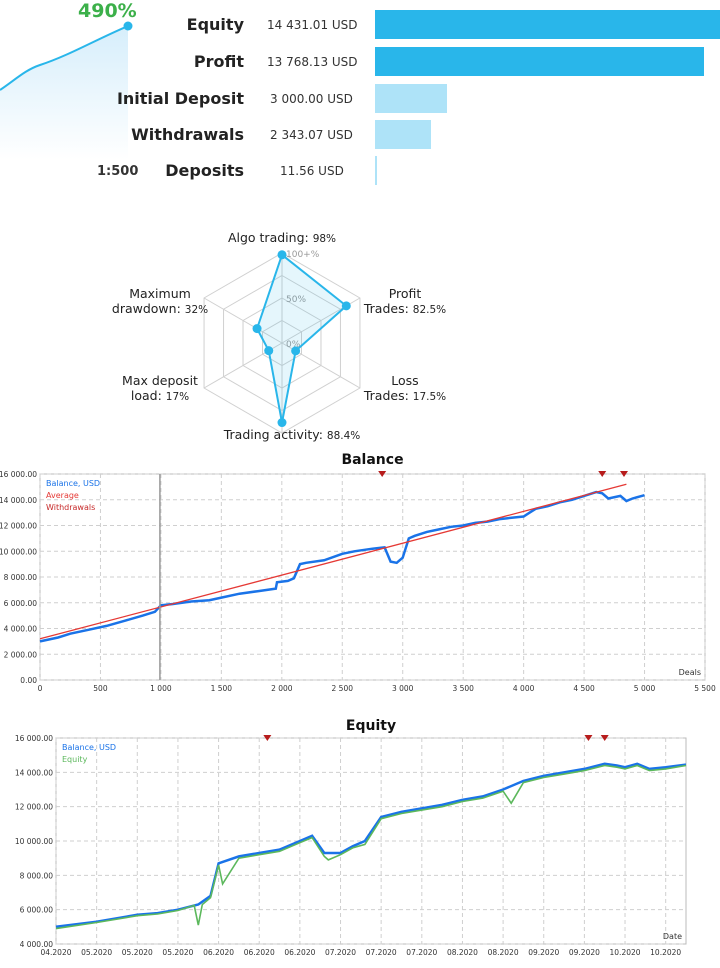 The height and width of the screenshot is (968, 720). I want to click on radar-axis-value: 82.5%, so click(429, 310).